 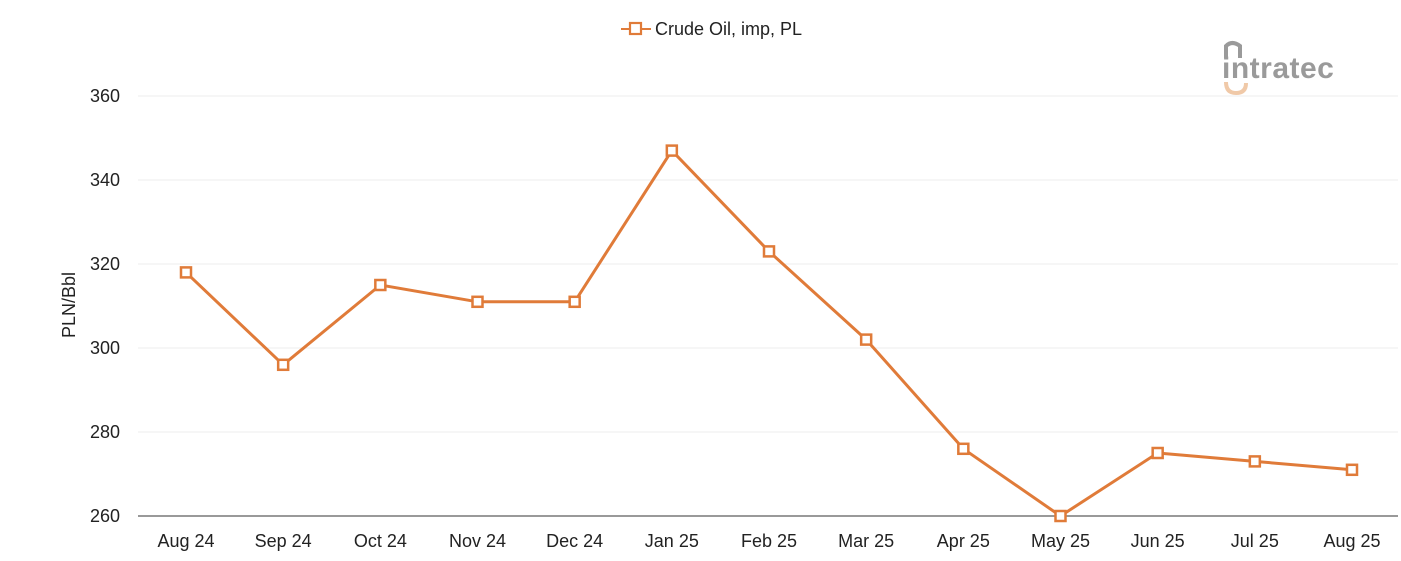 I want to click on x-tick-label: Feb 25, so click(x=769, y=541).